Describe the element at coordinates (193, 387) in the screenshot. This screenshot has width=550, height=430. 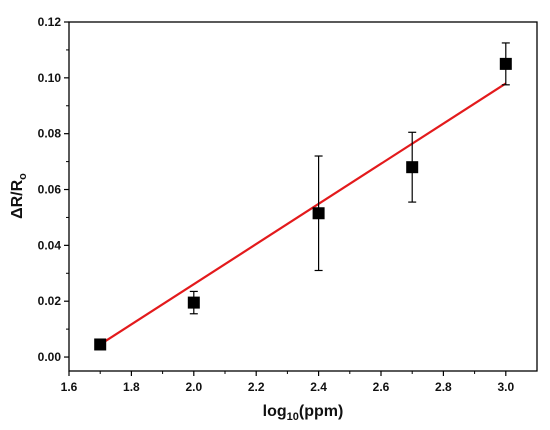
I see `x-tick-label: 2.0` at that location.